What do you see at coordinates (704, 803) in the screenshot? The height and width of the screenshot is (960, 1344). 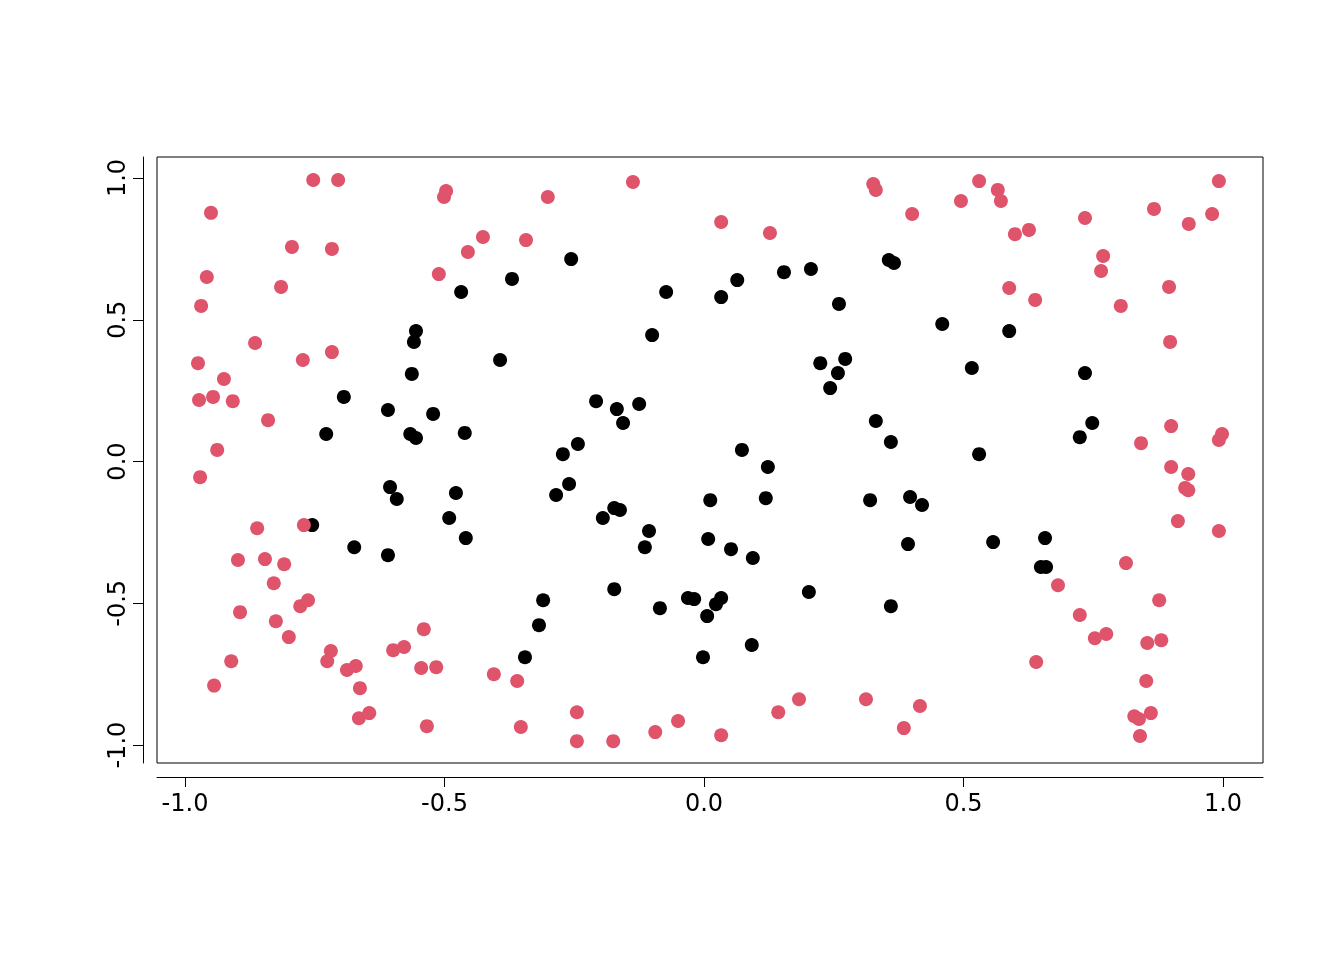 I see `x-tick-label: 0.0` at bounding box center [704, 803].